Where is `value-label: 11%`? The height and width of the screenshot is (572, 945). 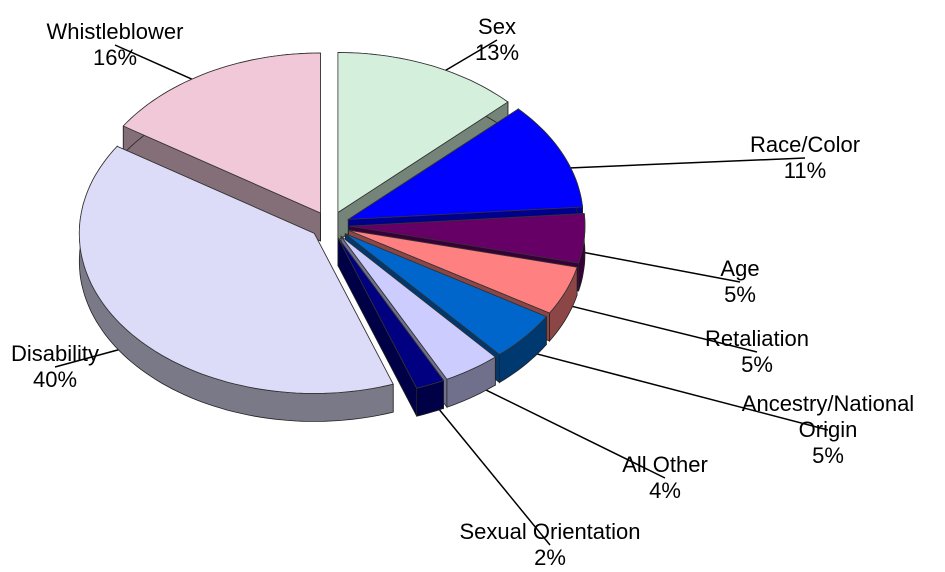
value-label: 11% is located at coordinates (805, 170).